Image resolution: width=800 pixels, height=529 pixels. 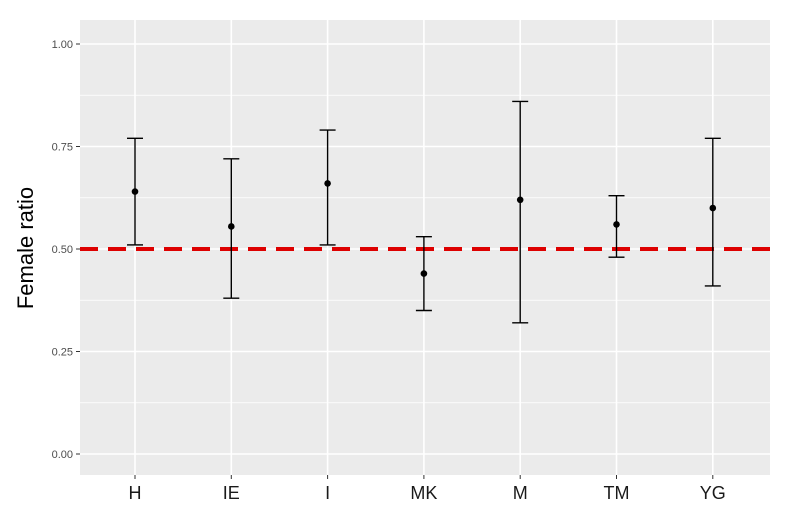 What do you see at coordinates (135, 493) in the screenshot?
I see `x-tick-label: H` at bounding box center [135, 493].